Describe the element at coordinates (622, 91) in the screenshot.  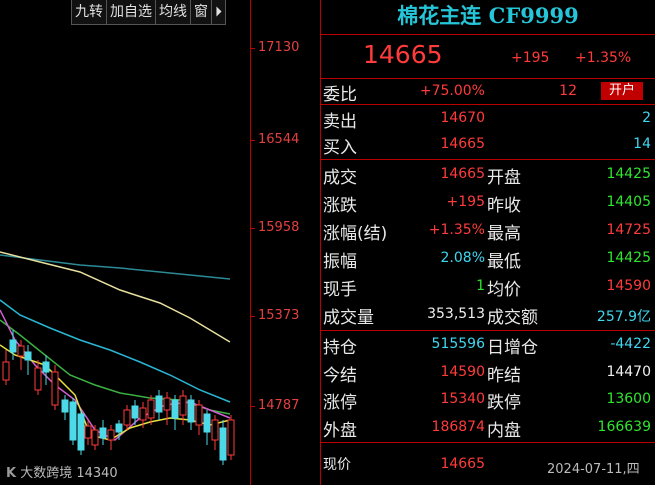
I see `open-account-button: 开户` at that location.